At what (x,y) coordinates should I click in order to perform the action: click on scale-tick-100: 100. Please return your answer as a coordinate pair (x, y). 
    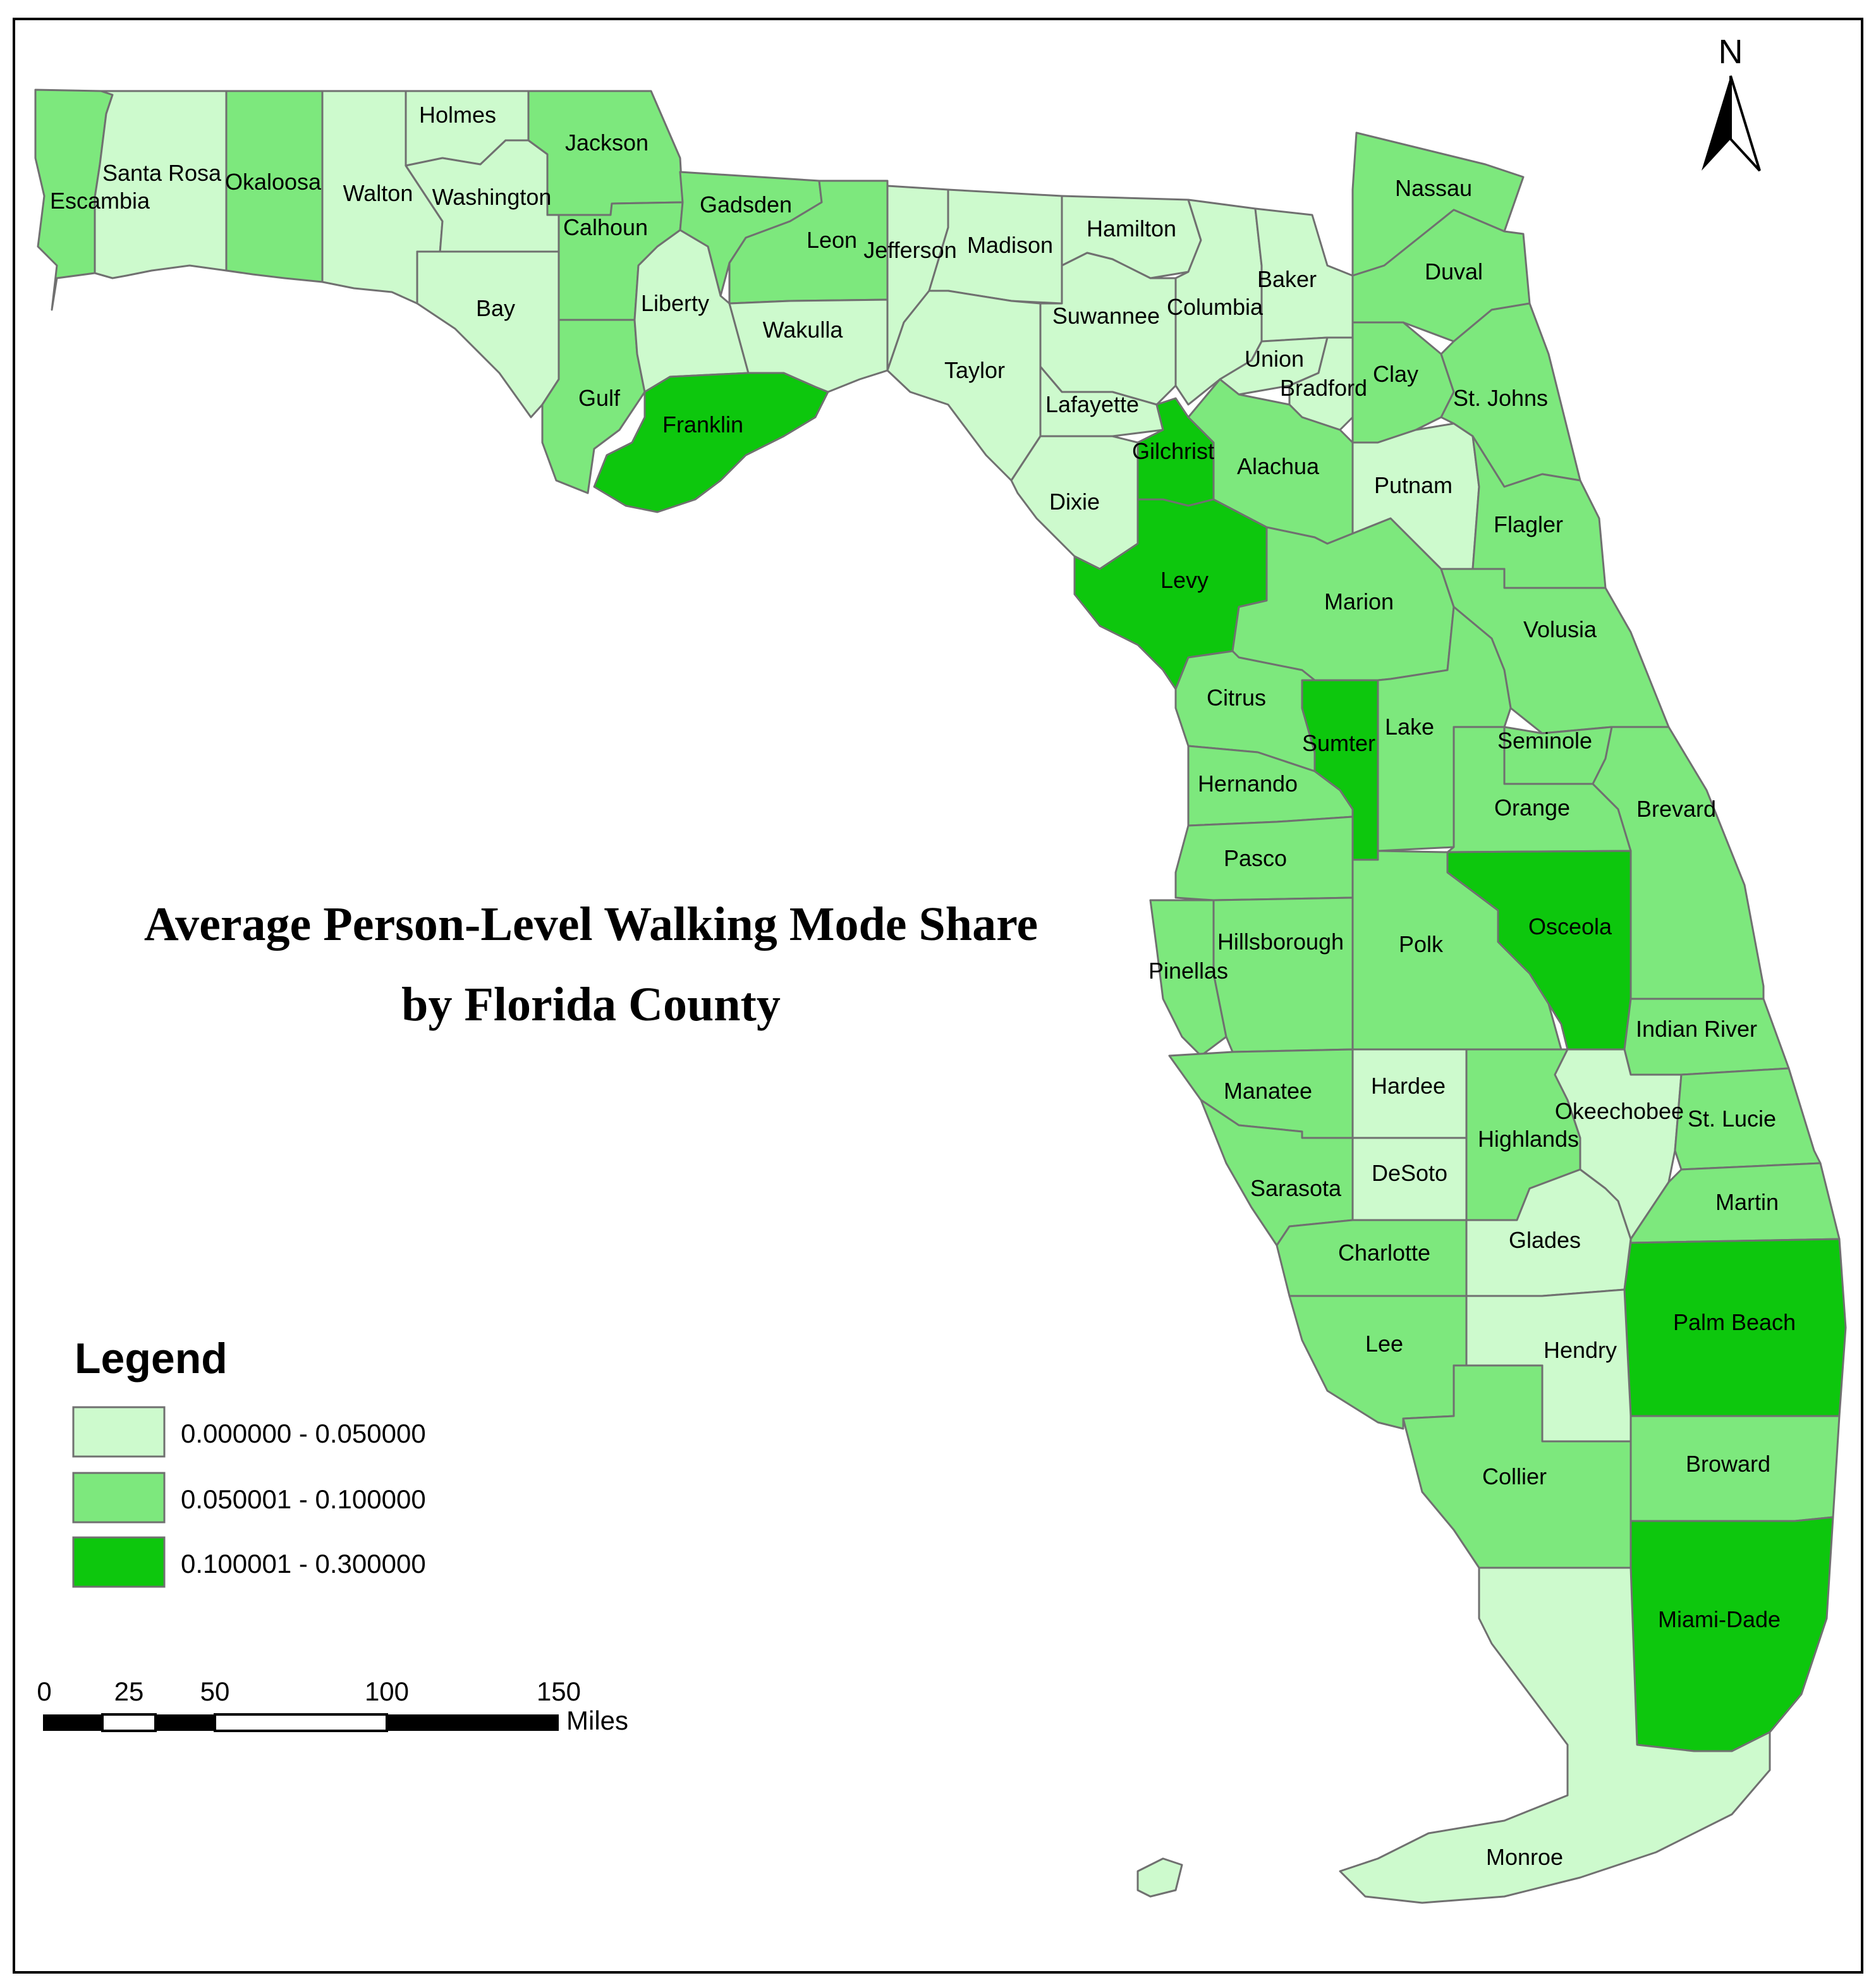
    Looking at the image, I should click on (387, 1692).